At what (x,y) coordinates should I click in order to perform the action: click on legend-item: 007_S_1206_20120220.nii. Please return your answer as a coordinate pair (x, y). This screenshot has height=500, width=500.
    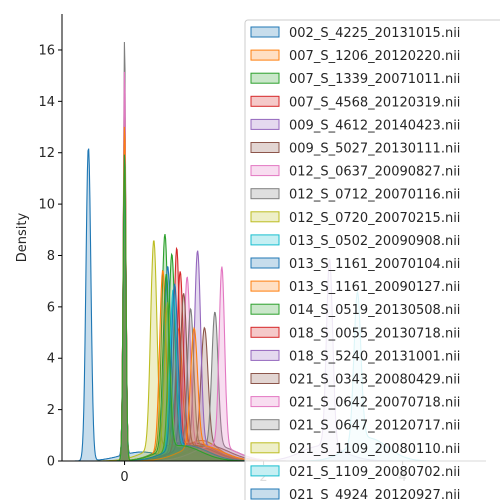
    Looking at the image, I should click on (355, 56).